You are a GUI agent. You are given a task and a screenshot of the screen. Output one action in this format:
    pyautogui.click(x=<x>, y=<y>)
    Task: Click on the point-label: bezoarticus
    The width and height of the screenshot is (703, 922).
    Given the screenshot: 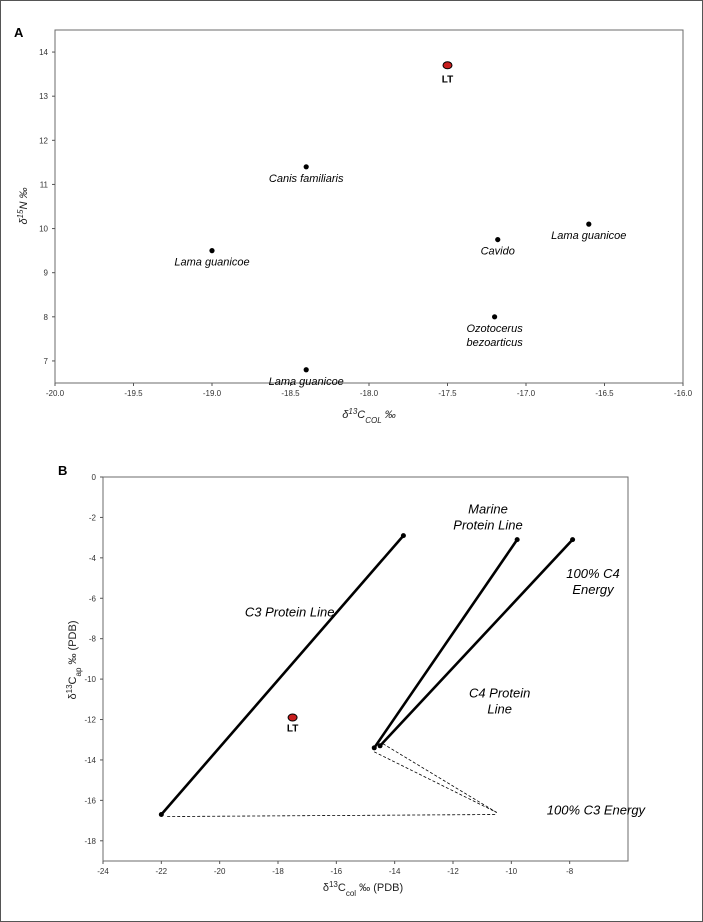 What is the action you would take?
    pyautogui.click(x=494, y=343)
    